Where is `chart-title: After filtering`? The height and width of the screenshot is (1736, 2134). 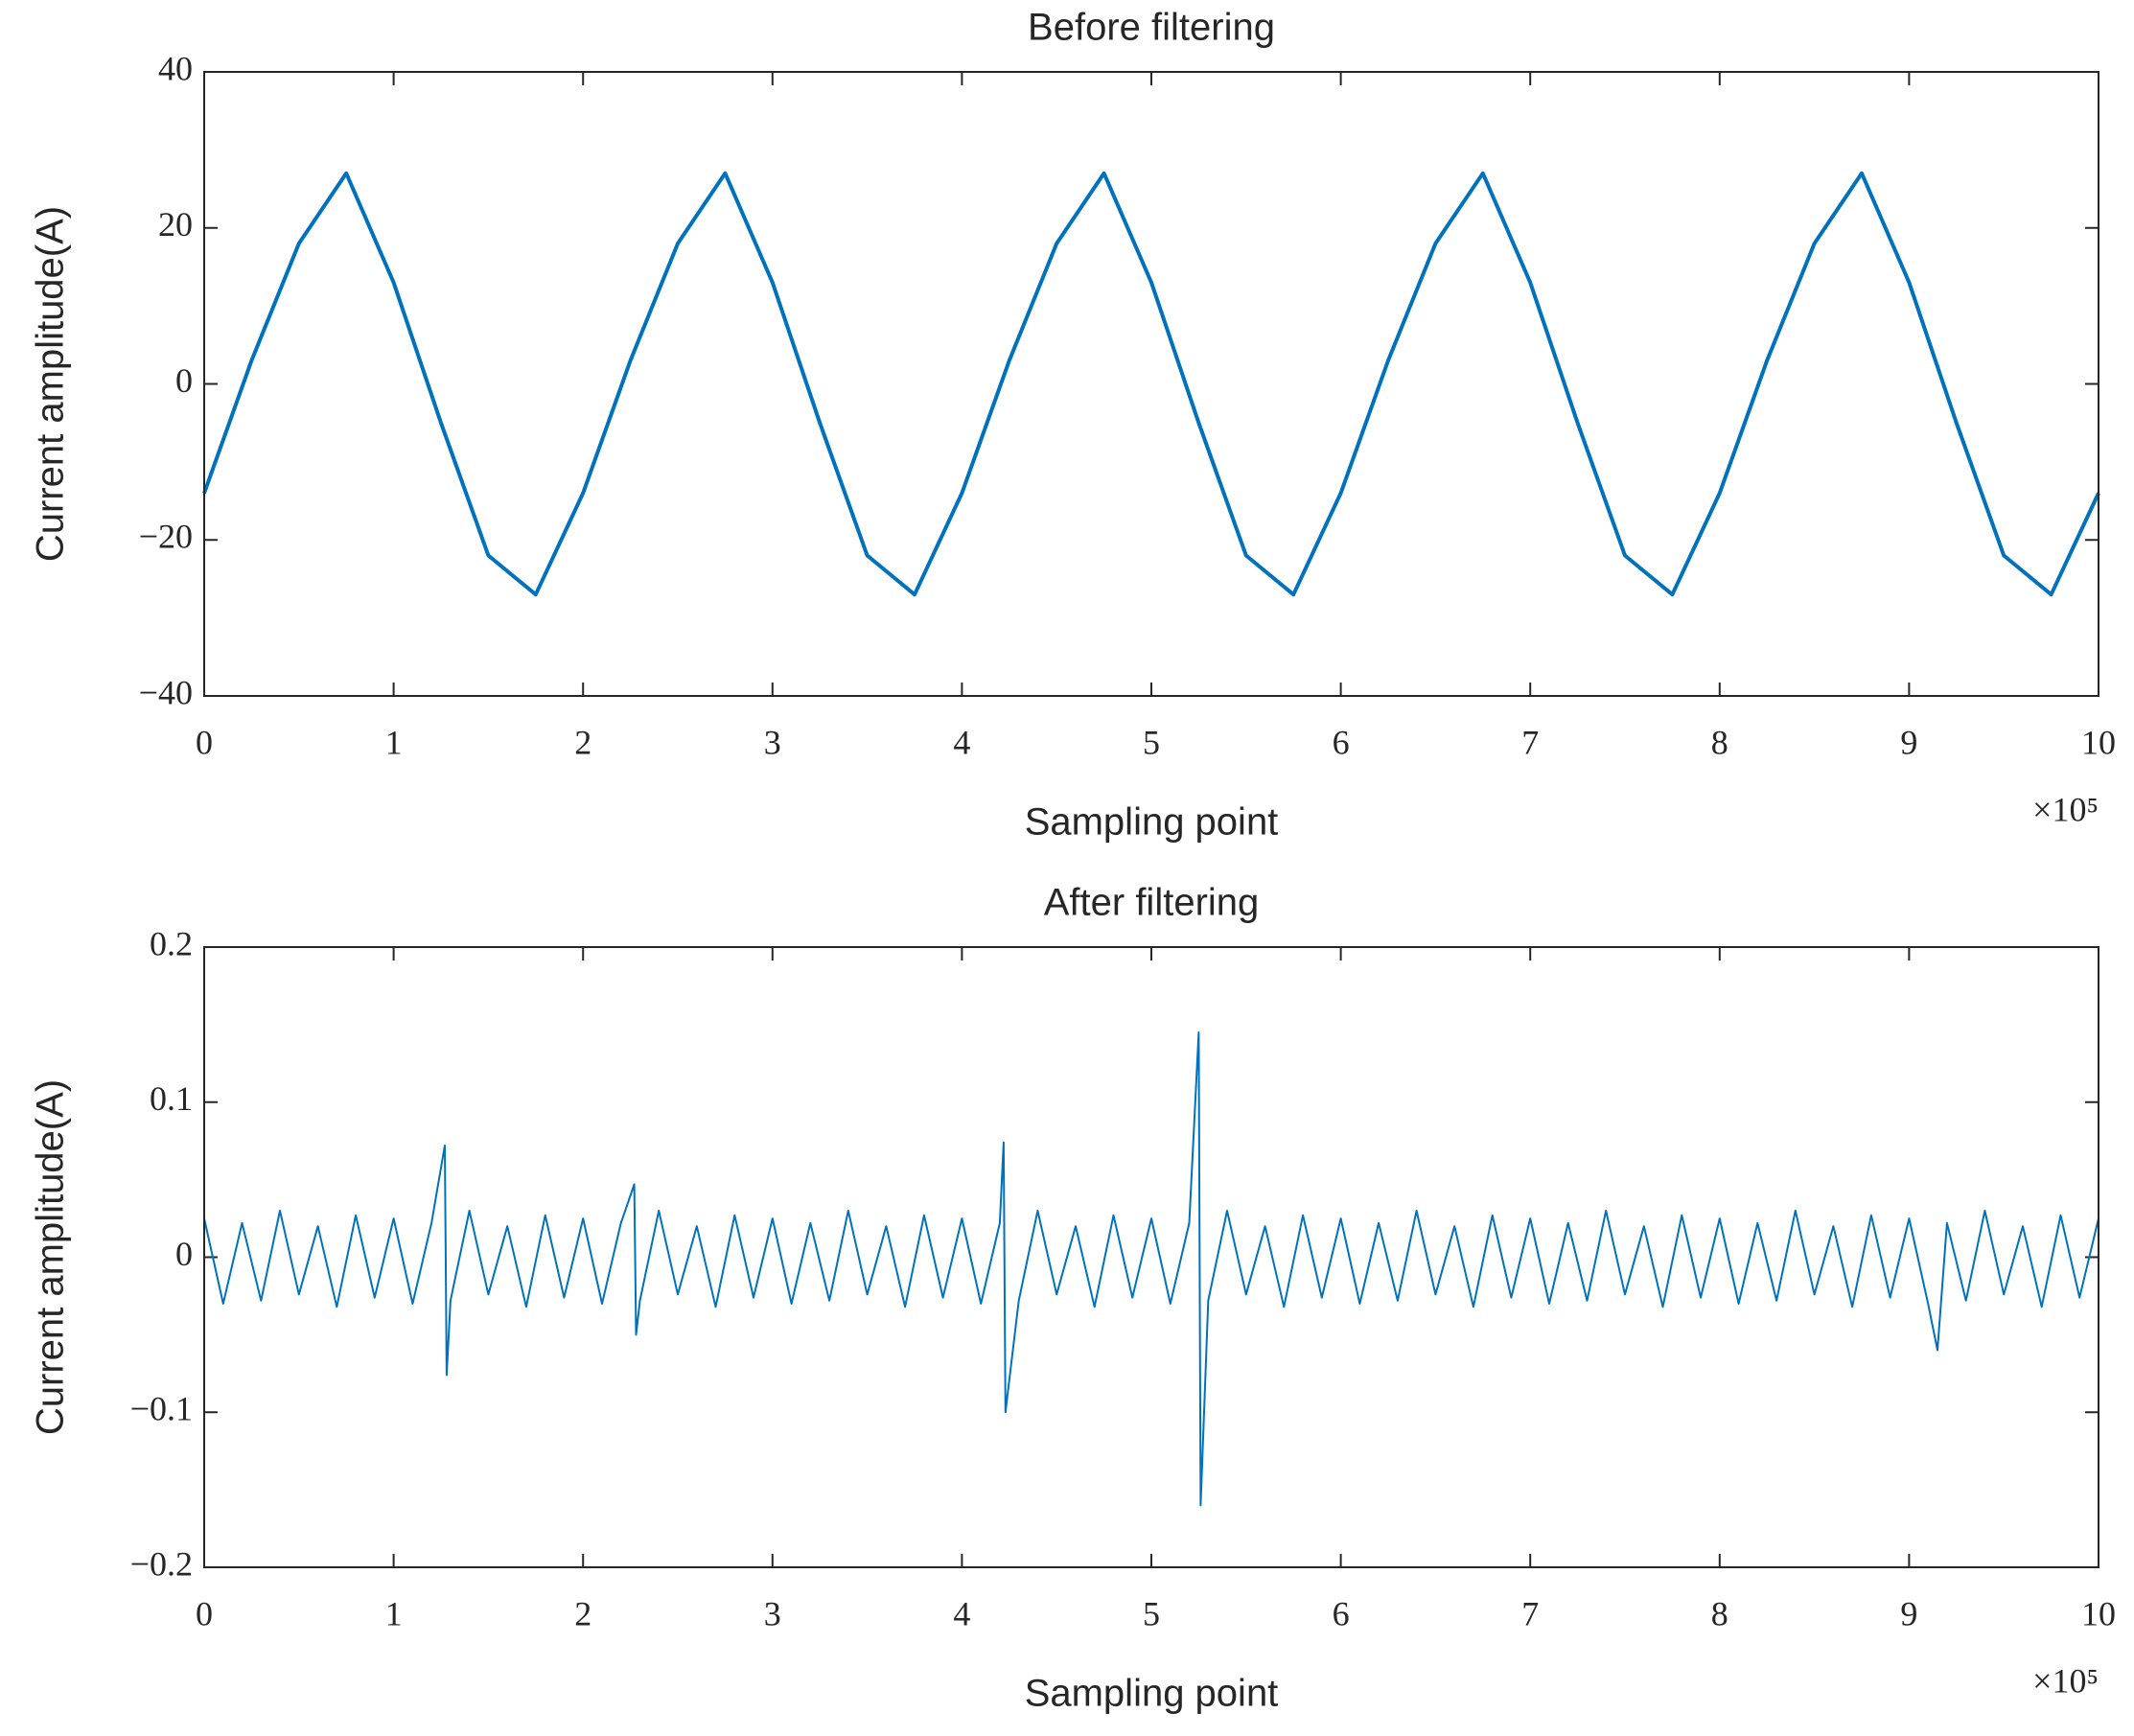 chart-title: After filtering is located at coordinates (1152, 903).